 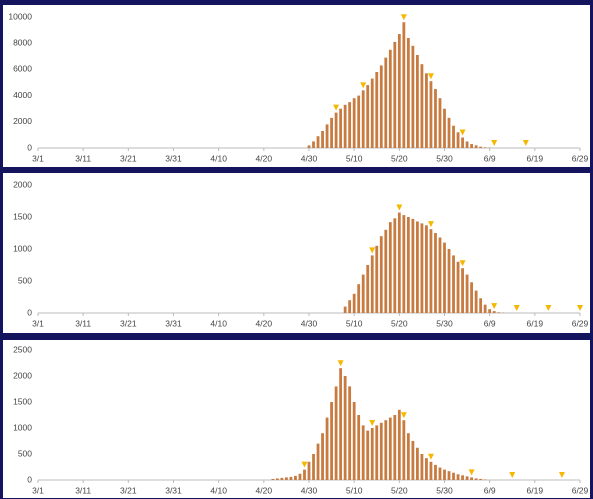 What do you see at coordinates (22, 42) in the screenshot?
I see `y-tick-label: 8000` at bounding box center [22, 42].